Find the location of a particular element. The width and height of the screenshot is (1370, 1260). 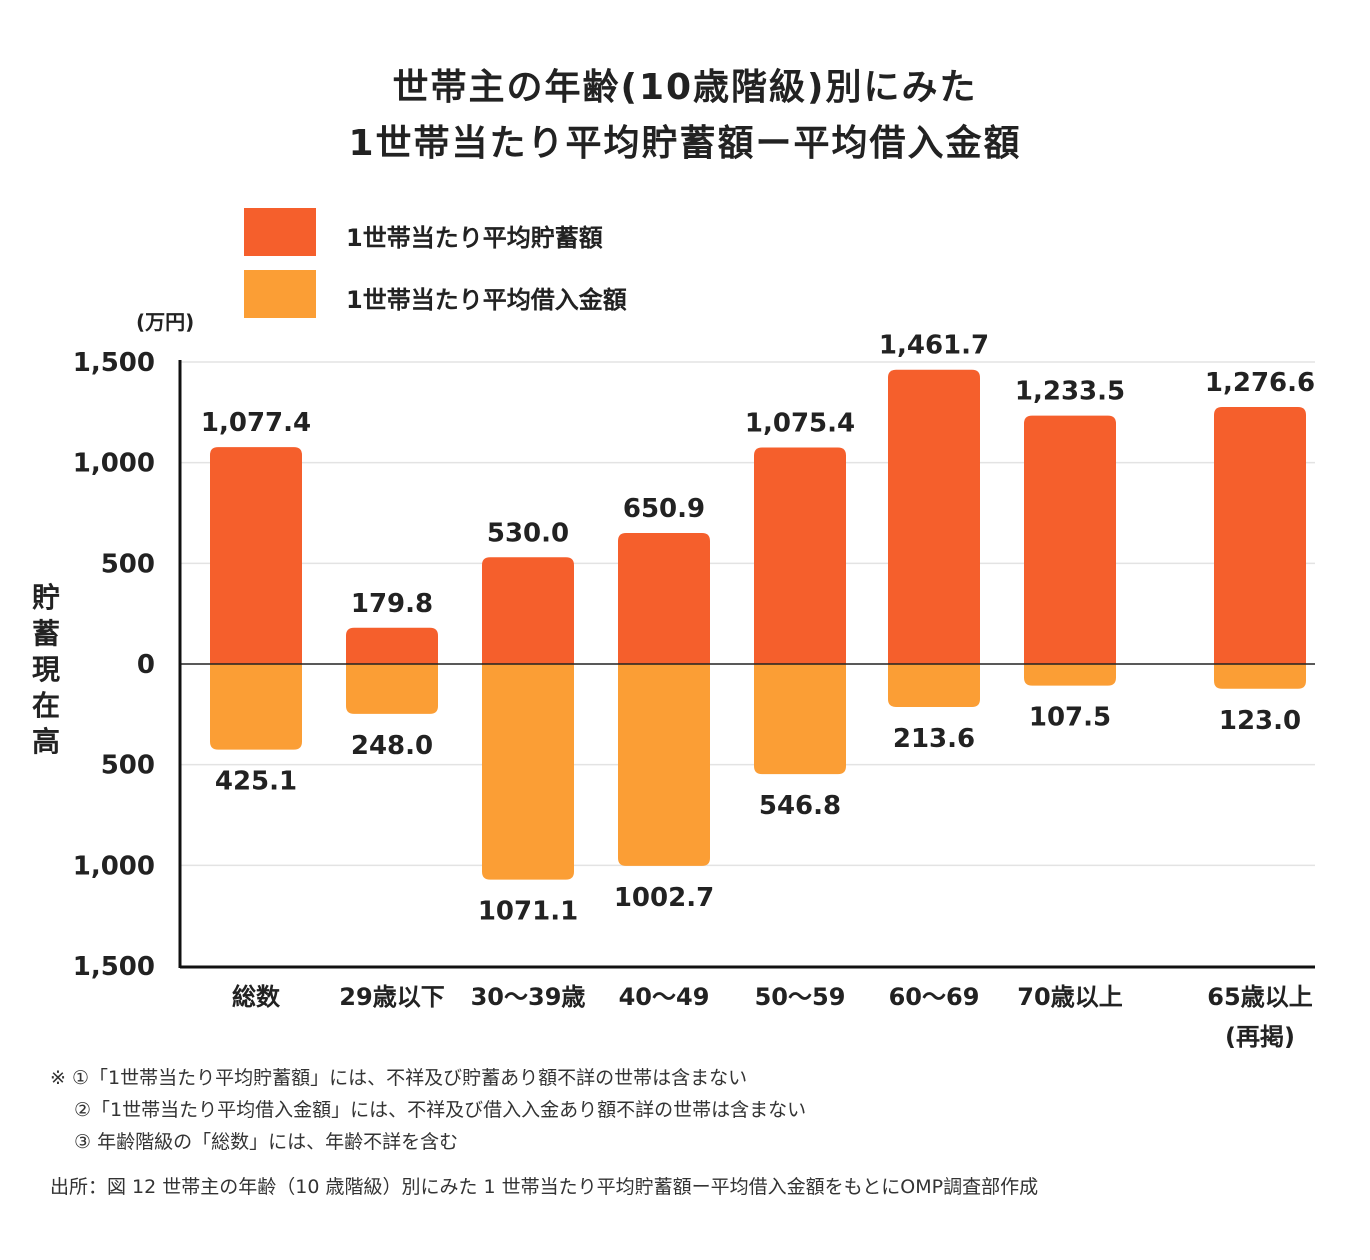

data-label-debt: 123.0 is located at coordinates (1260, 721).